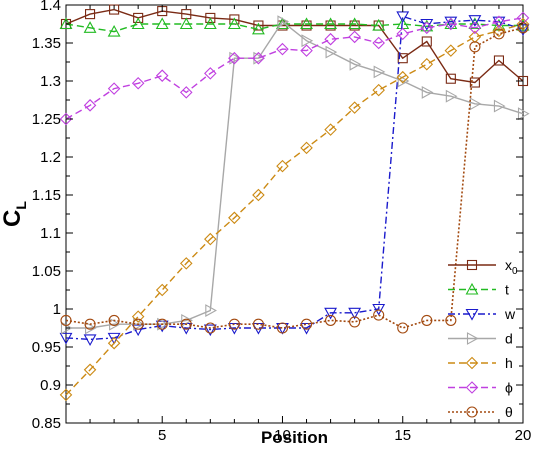  What do you see at coordinates (50, 157) in the screenshot?
I see `y-tick-label: 1.2` at bounding box center [50, 157].